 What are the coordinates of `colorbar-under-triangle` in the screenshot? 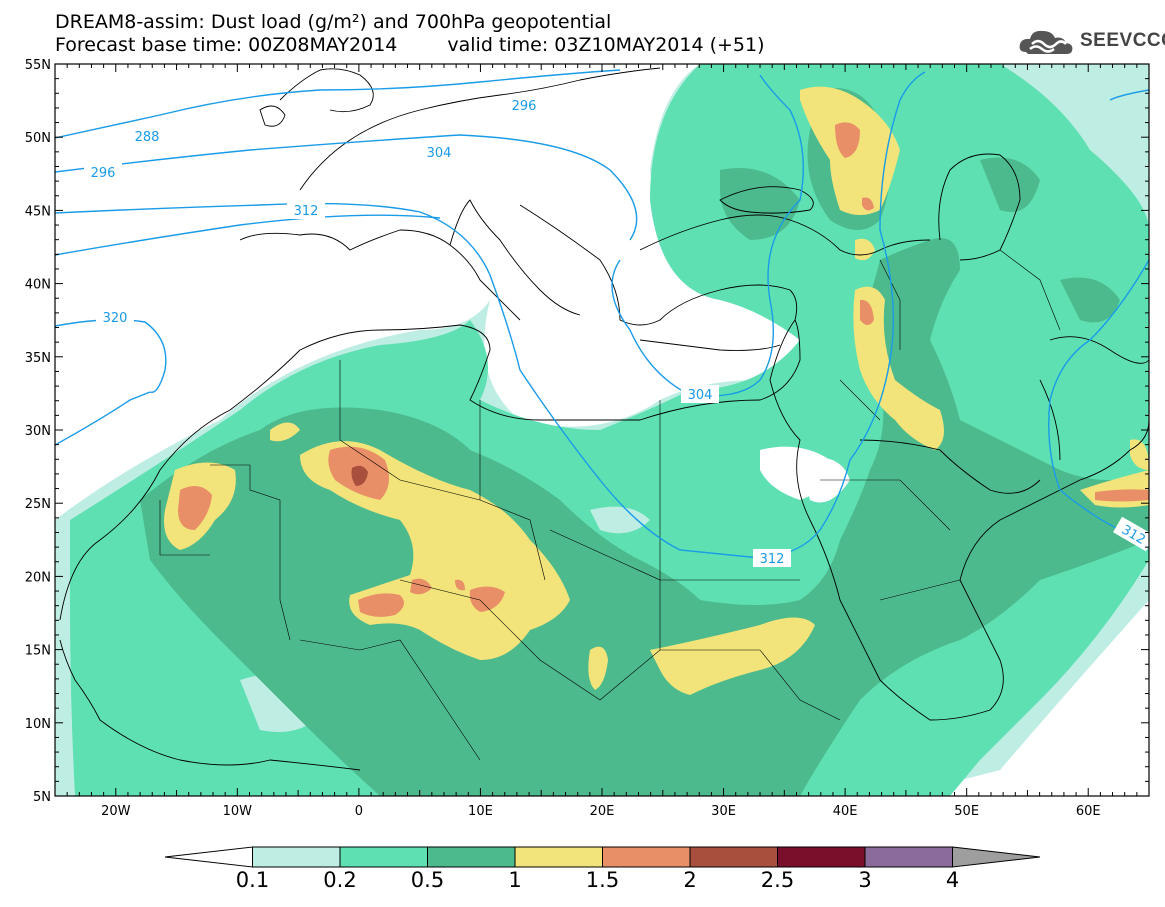 It's located at (208, 857).